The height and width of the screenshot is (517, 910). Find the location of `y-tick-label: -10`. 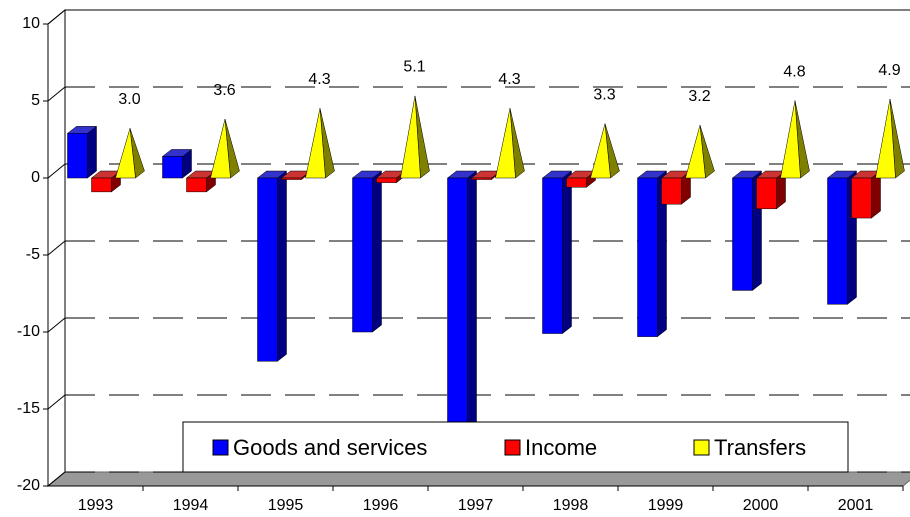

y-tick-label: -10 is located at coordinates (28, 331).